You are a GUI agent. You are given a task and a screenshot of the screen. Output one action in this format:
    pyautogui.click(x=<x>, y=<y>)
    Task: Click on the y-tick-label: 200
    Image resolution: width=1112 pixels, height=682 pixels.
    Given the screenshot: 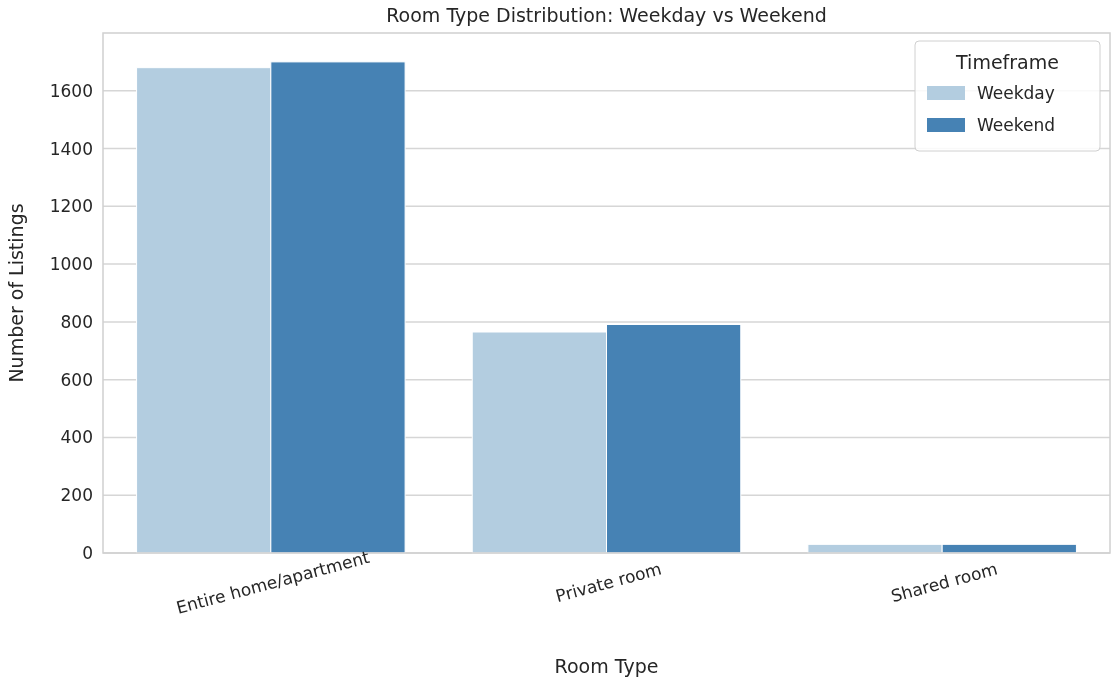 What is the action you would take?
    pyautogui.click(x=76, y=495)
    